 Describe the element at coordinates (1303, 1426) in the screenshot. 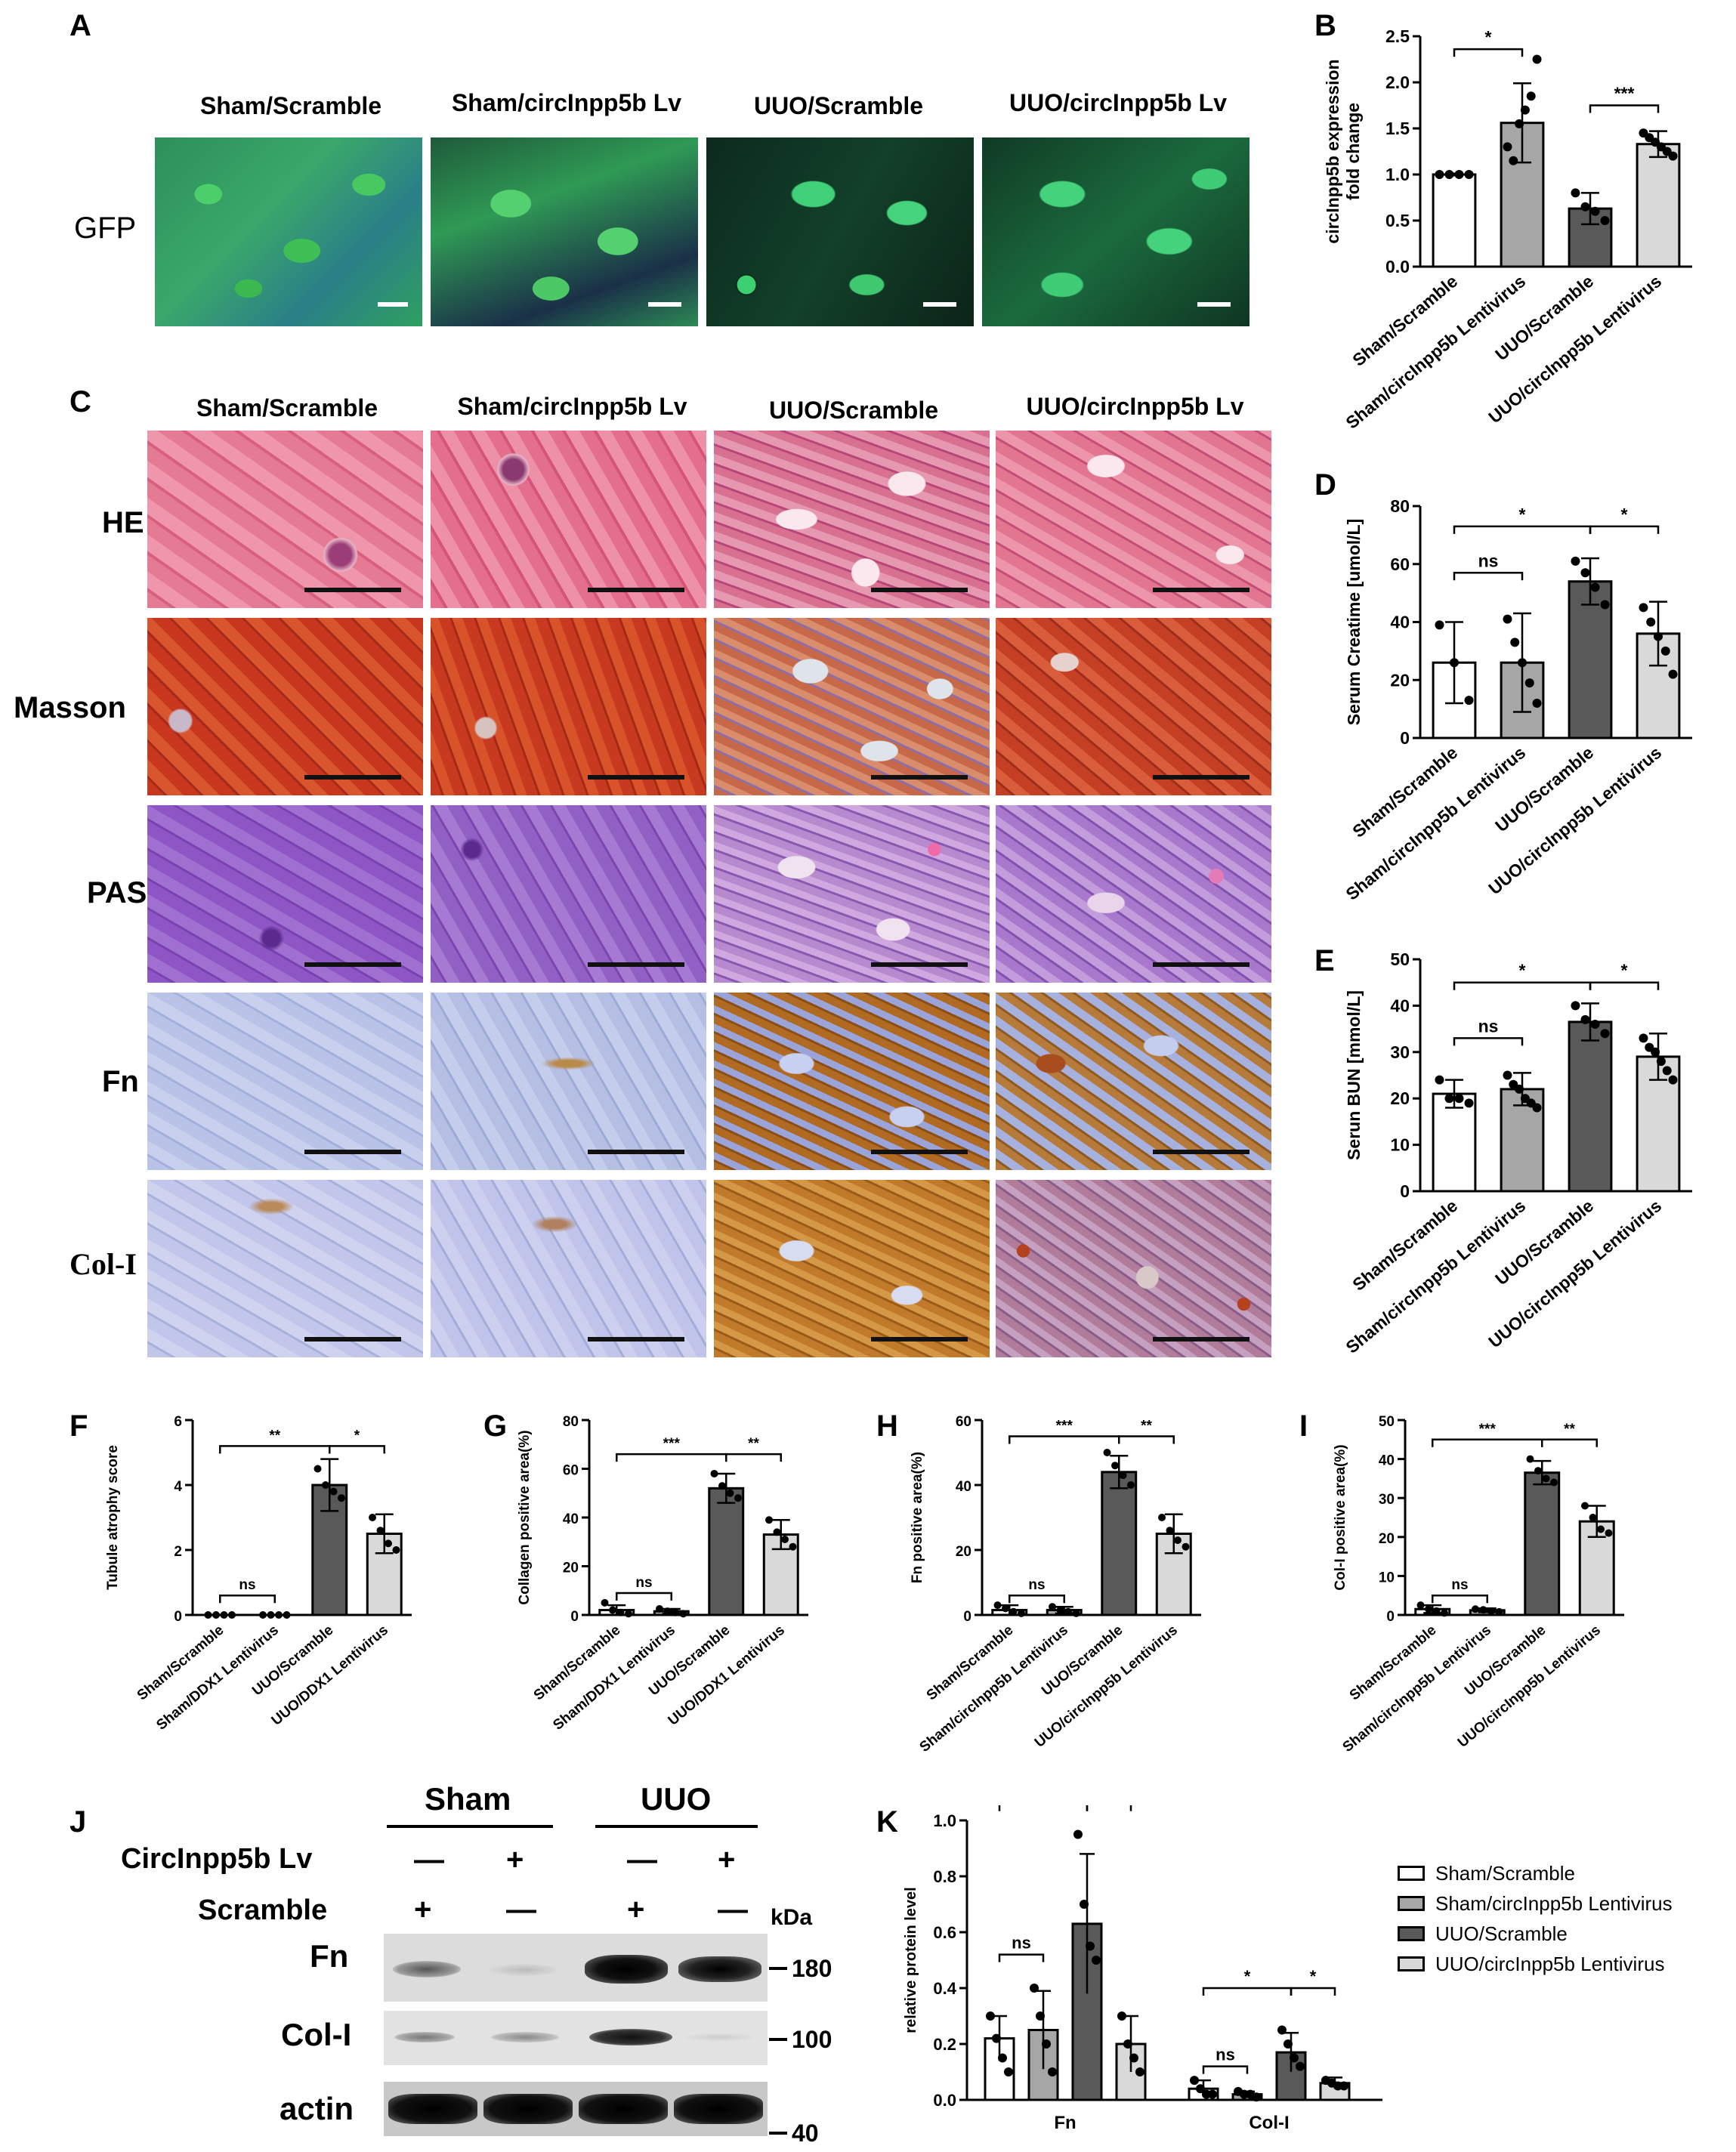

I see `panel-letter-i: I` at that location.